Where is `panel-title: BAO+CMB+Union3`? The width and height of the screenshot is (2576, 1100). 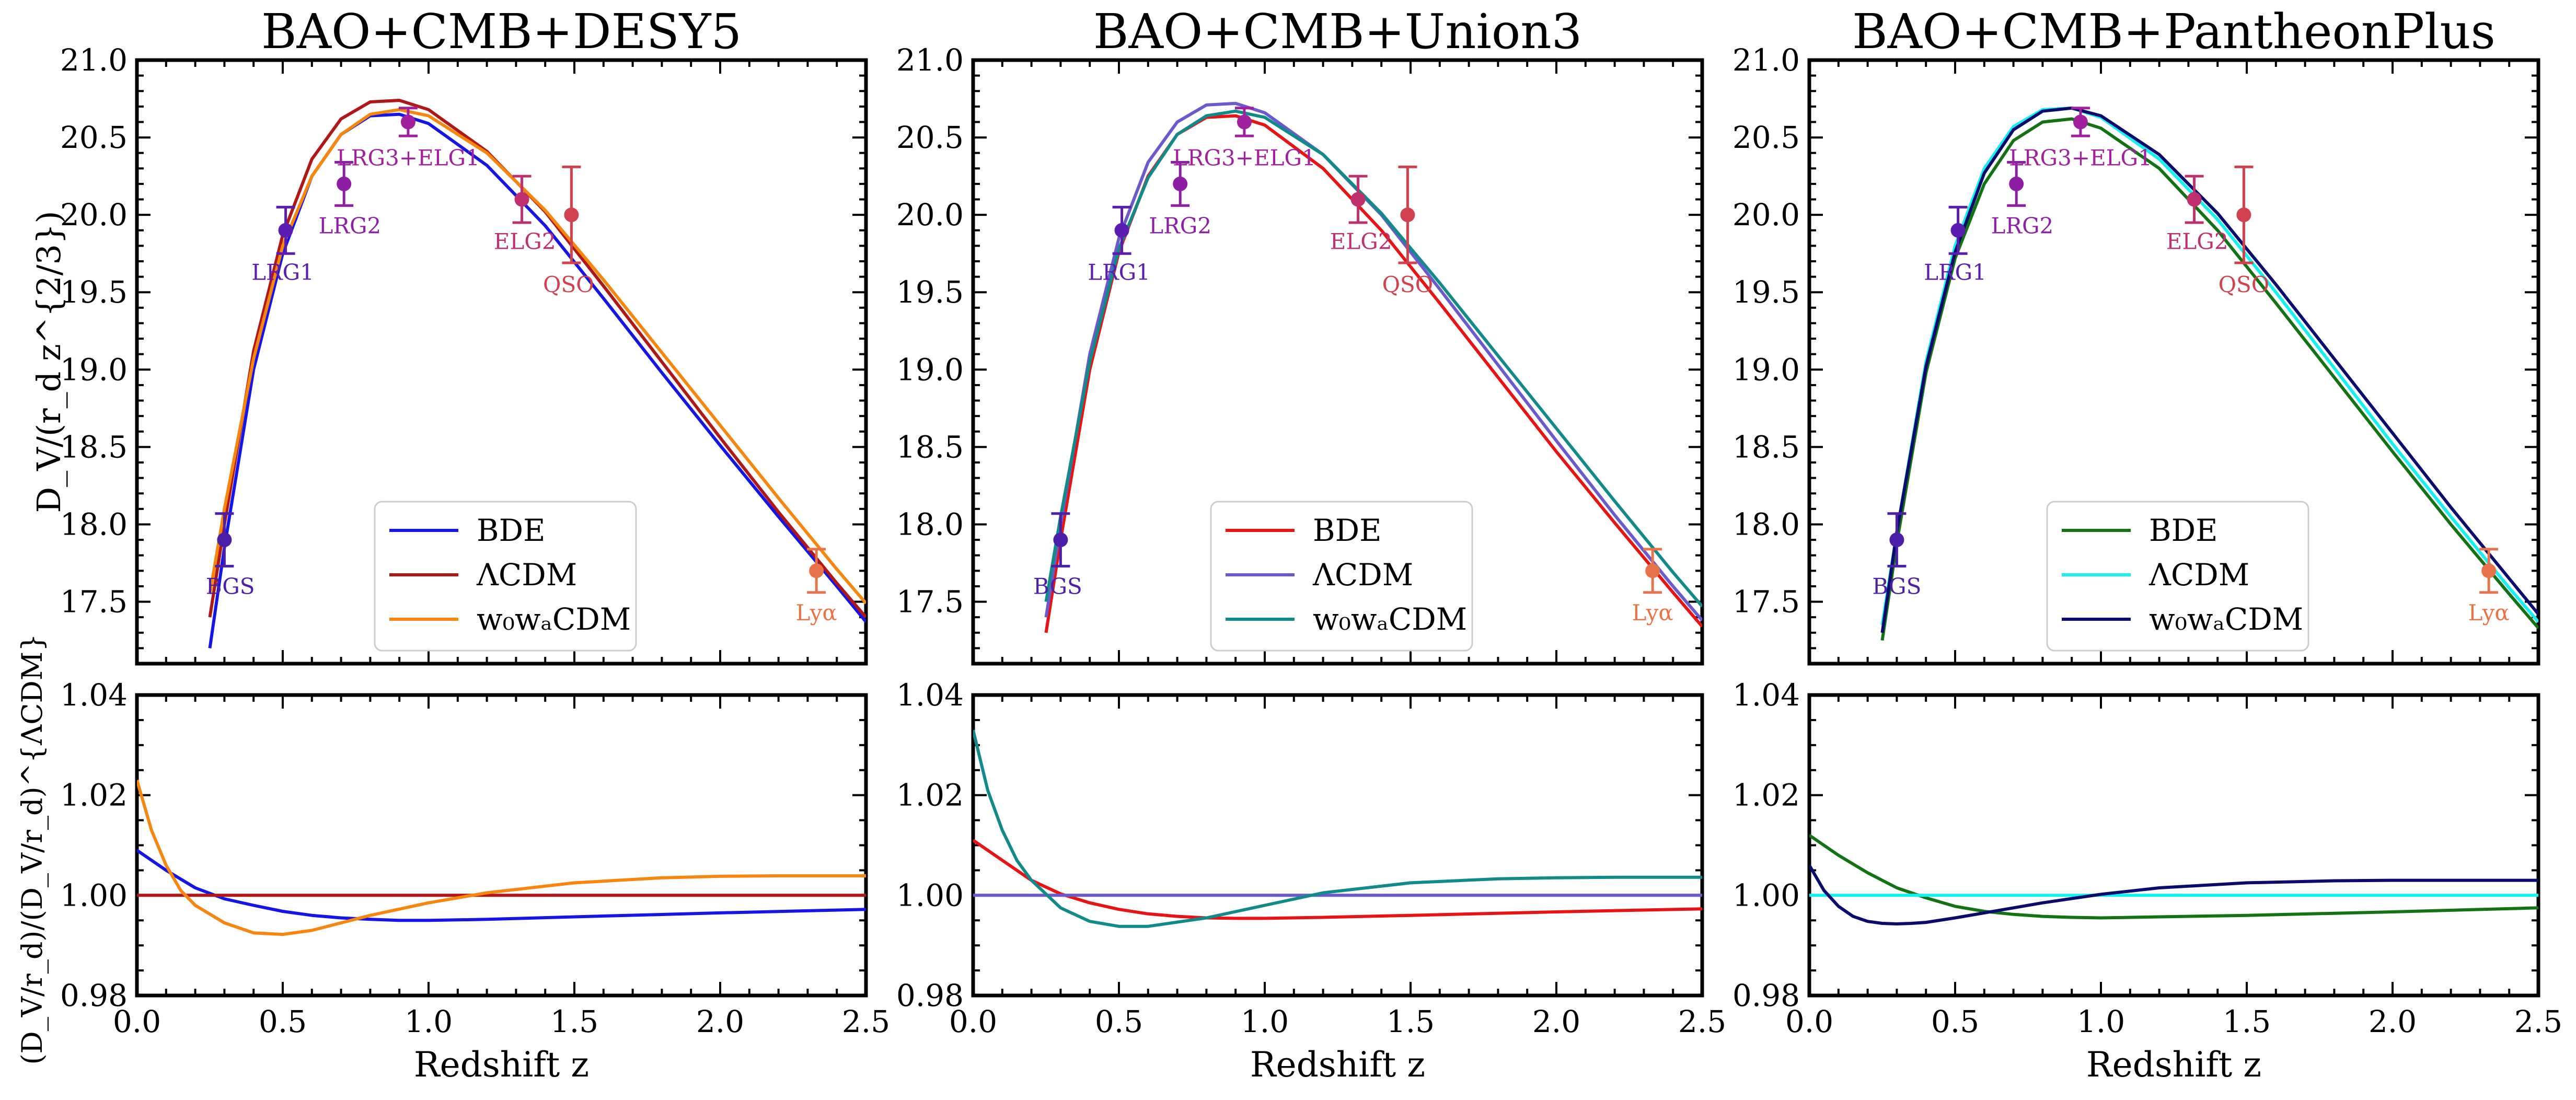
panel-title: BAO+CMB+Union3 is located at coordinates (1337, 32).